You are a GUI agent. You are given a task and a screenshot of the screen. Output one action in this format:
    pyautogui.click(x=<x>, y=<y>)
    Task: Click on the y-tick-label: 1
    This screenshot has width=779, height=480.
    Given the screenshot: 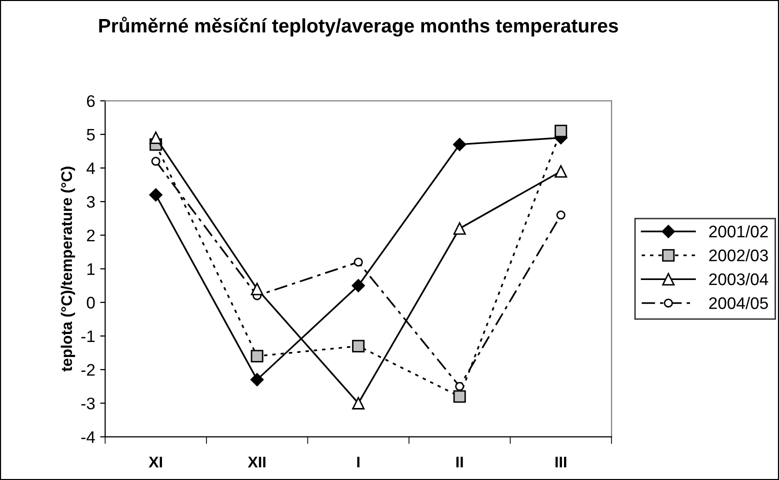 What is the action you would take?
    pyautogui.click(x=91, y=269)
    